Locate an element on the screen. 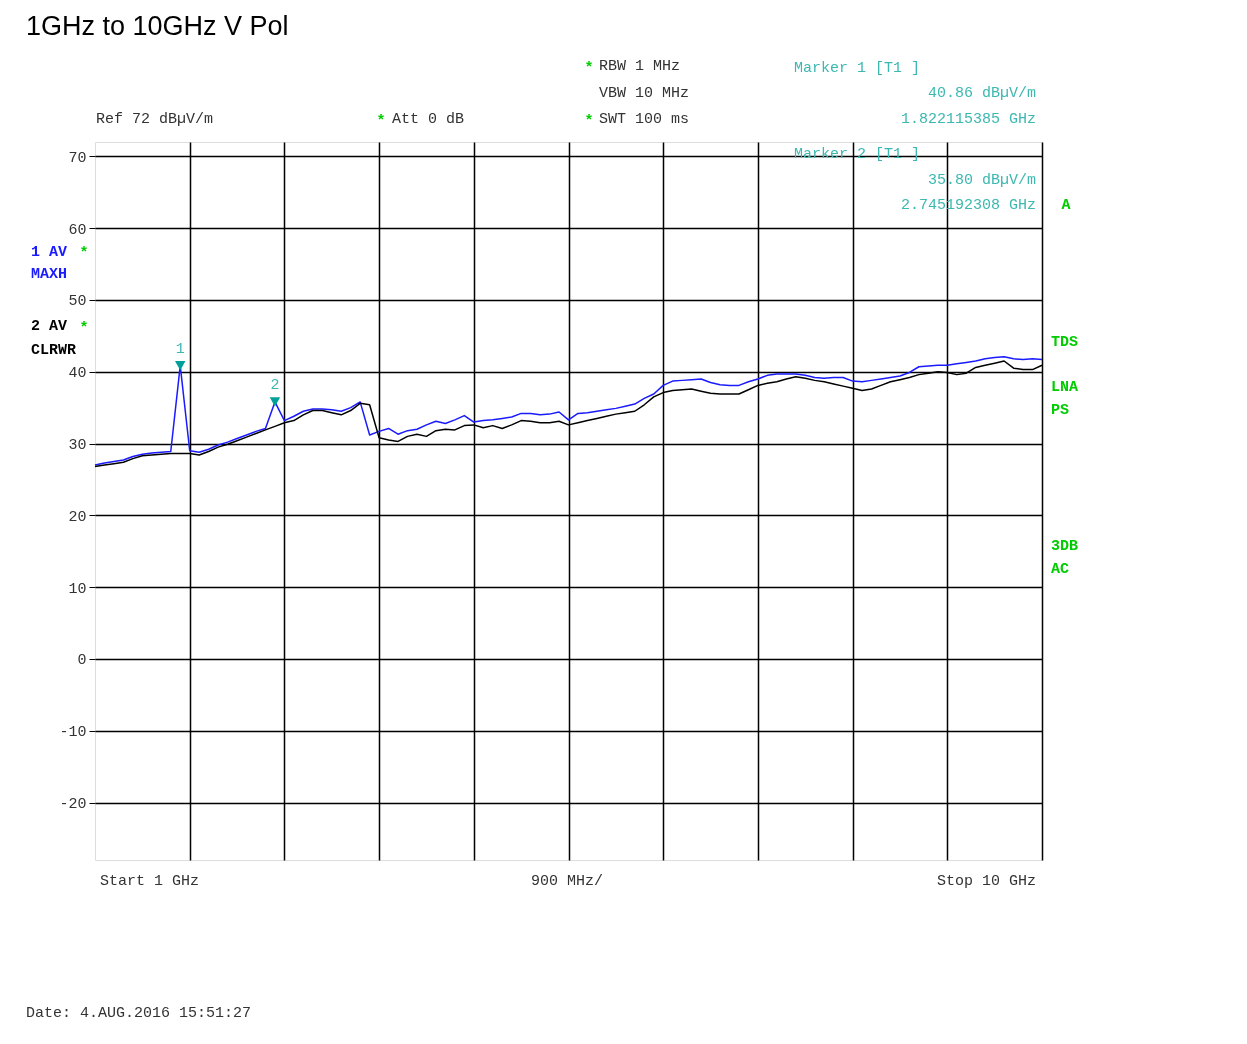 This screenshot has height=1044, width=1247. text: RBW 1 MHz is located at coordinates (640, 66).